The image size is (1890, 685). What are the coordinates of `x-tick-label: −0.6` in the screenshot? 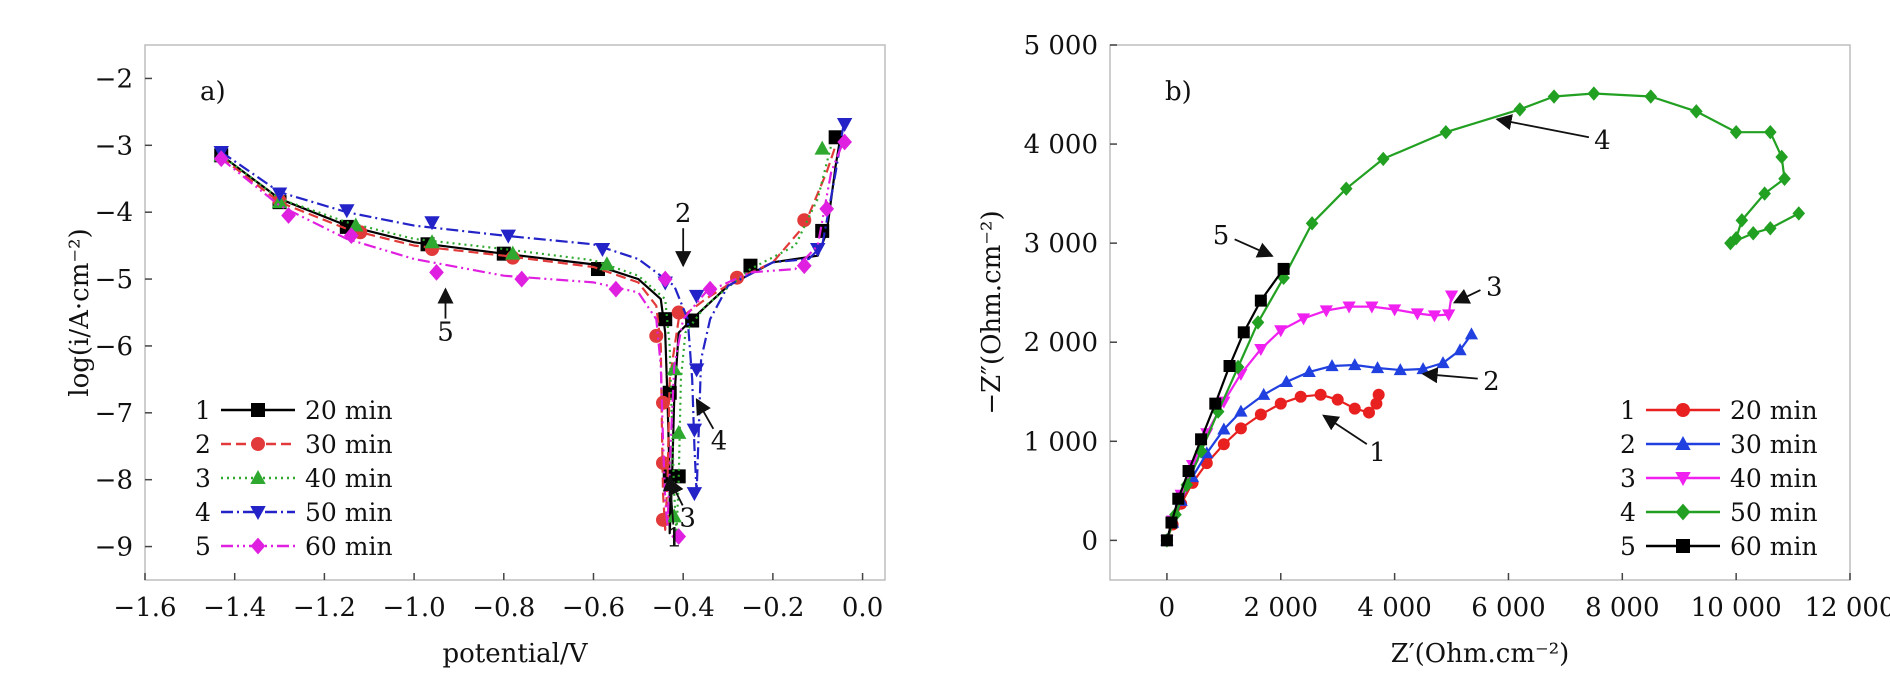 It's located at (593, 608).